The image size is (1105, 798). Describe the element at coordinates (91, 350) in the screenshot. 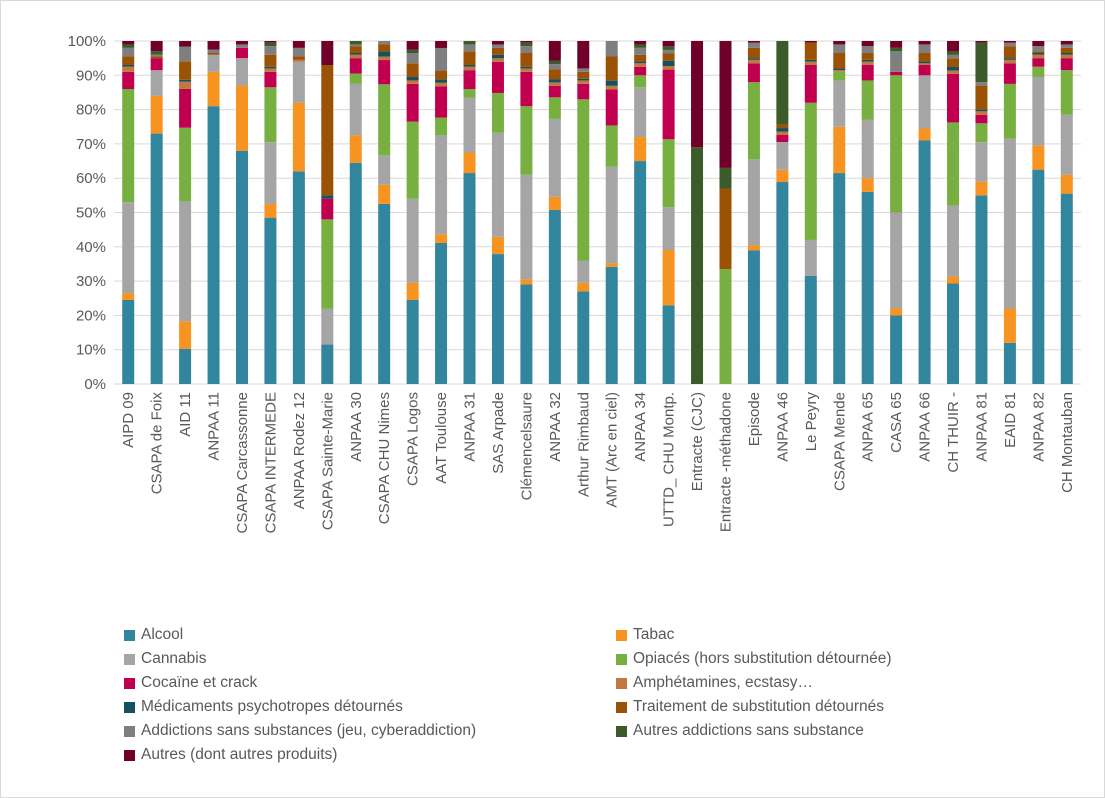

I see `y-tick-label: 10%` at that location.